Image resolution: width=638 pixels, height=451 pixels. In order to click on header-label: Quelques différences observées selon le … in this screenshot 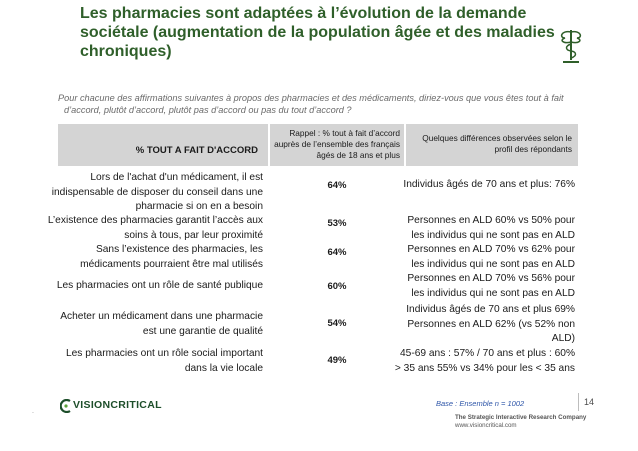, I will do `click(497, 144)`.